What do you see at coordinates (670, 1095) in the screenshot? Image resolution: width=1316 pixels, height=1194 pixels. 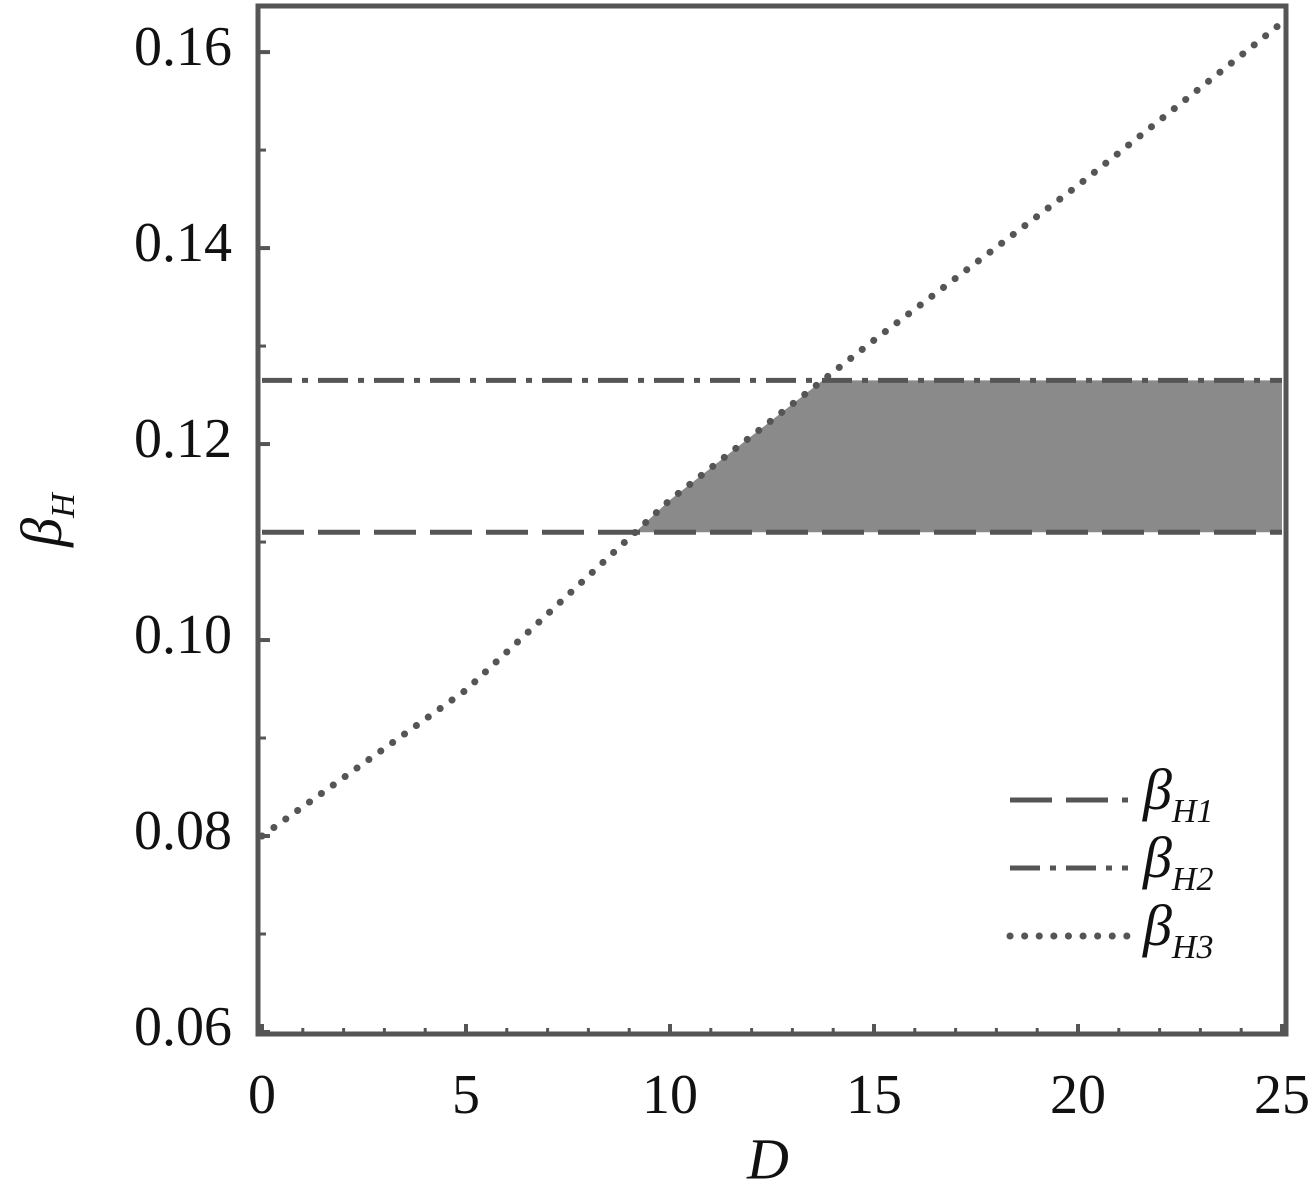 I see `x-tick-label: 10` at bounding box center [670, 1095].